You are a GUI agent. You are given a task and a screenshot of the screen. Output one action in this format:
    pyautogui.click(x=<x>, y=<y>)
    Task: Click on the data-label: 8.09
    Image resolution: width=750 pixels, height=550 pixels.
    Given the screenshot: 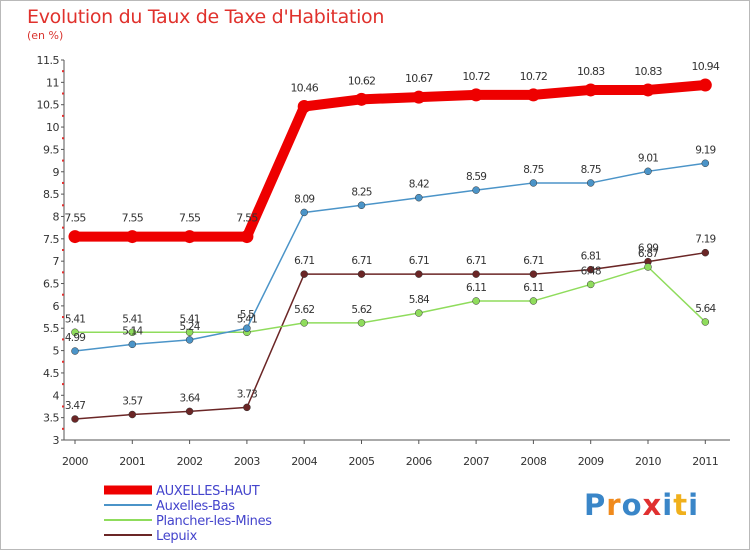 What is the action you would take?
    pyautogui.click(x=304, y=199)
    